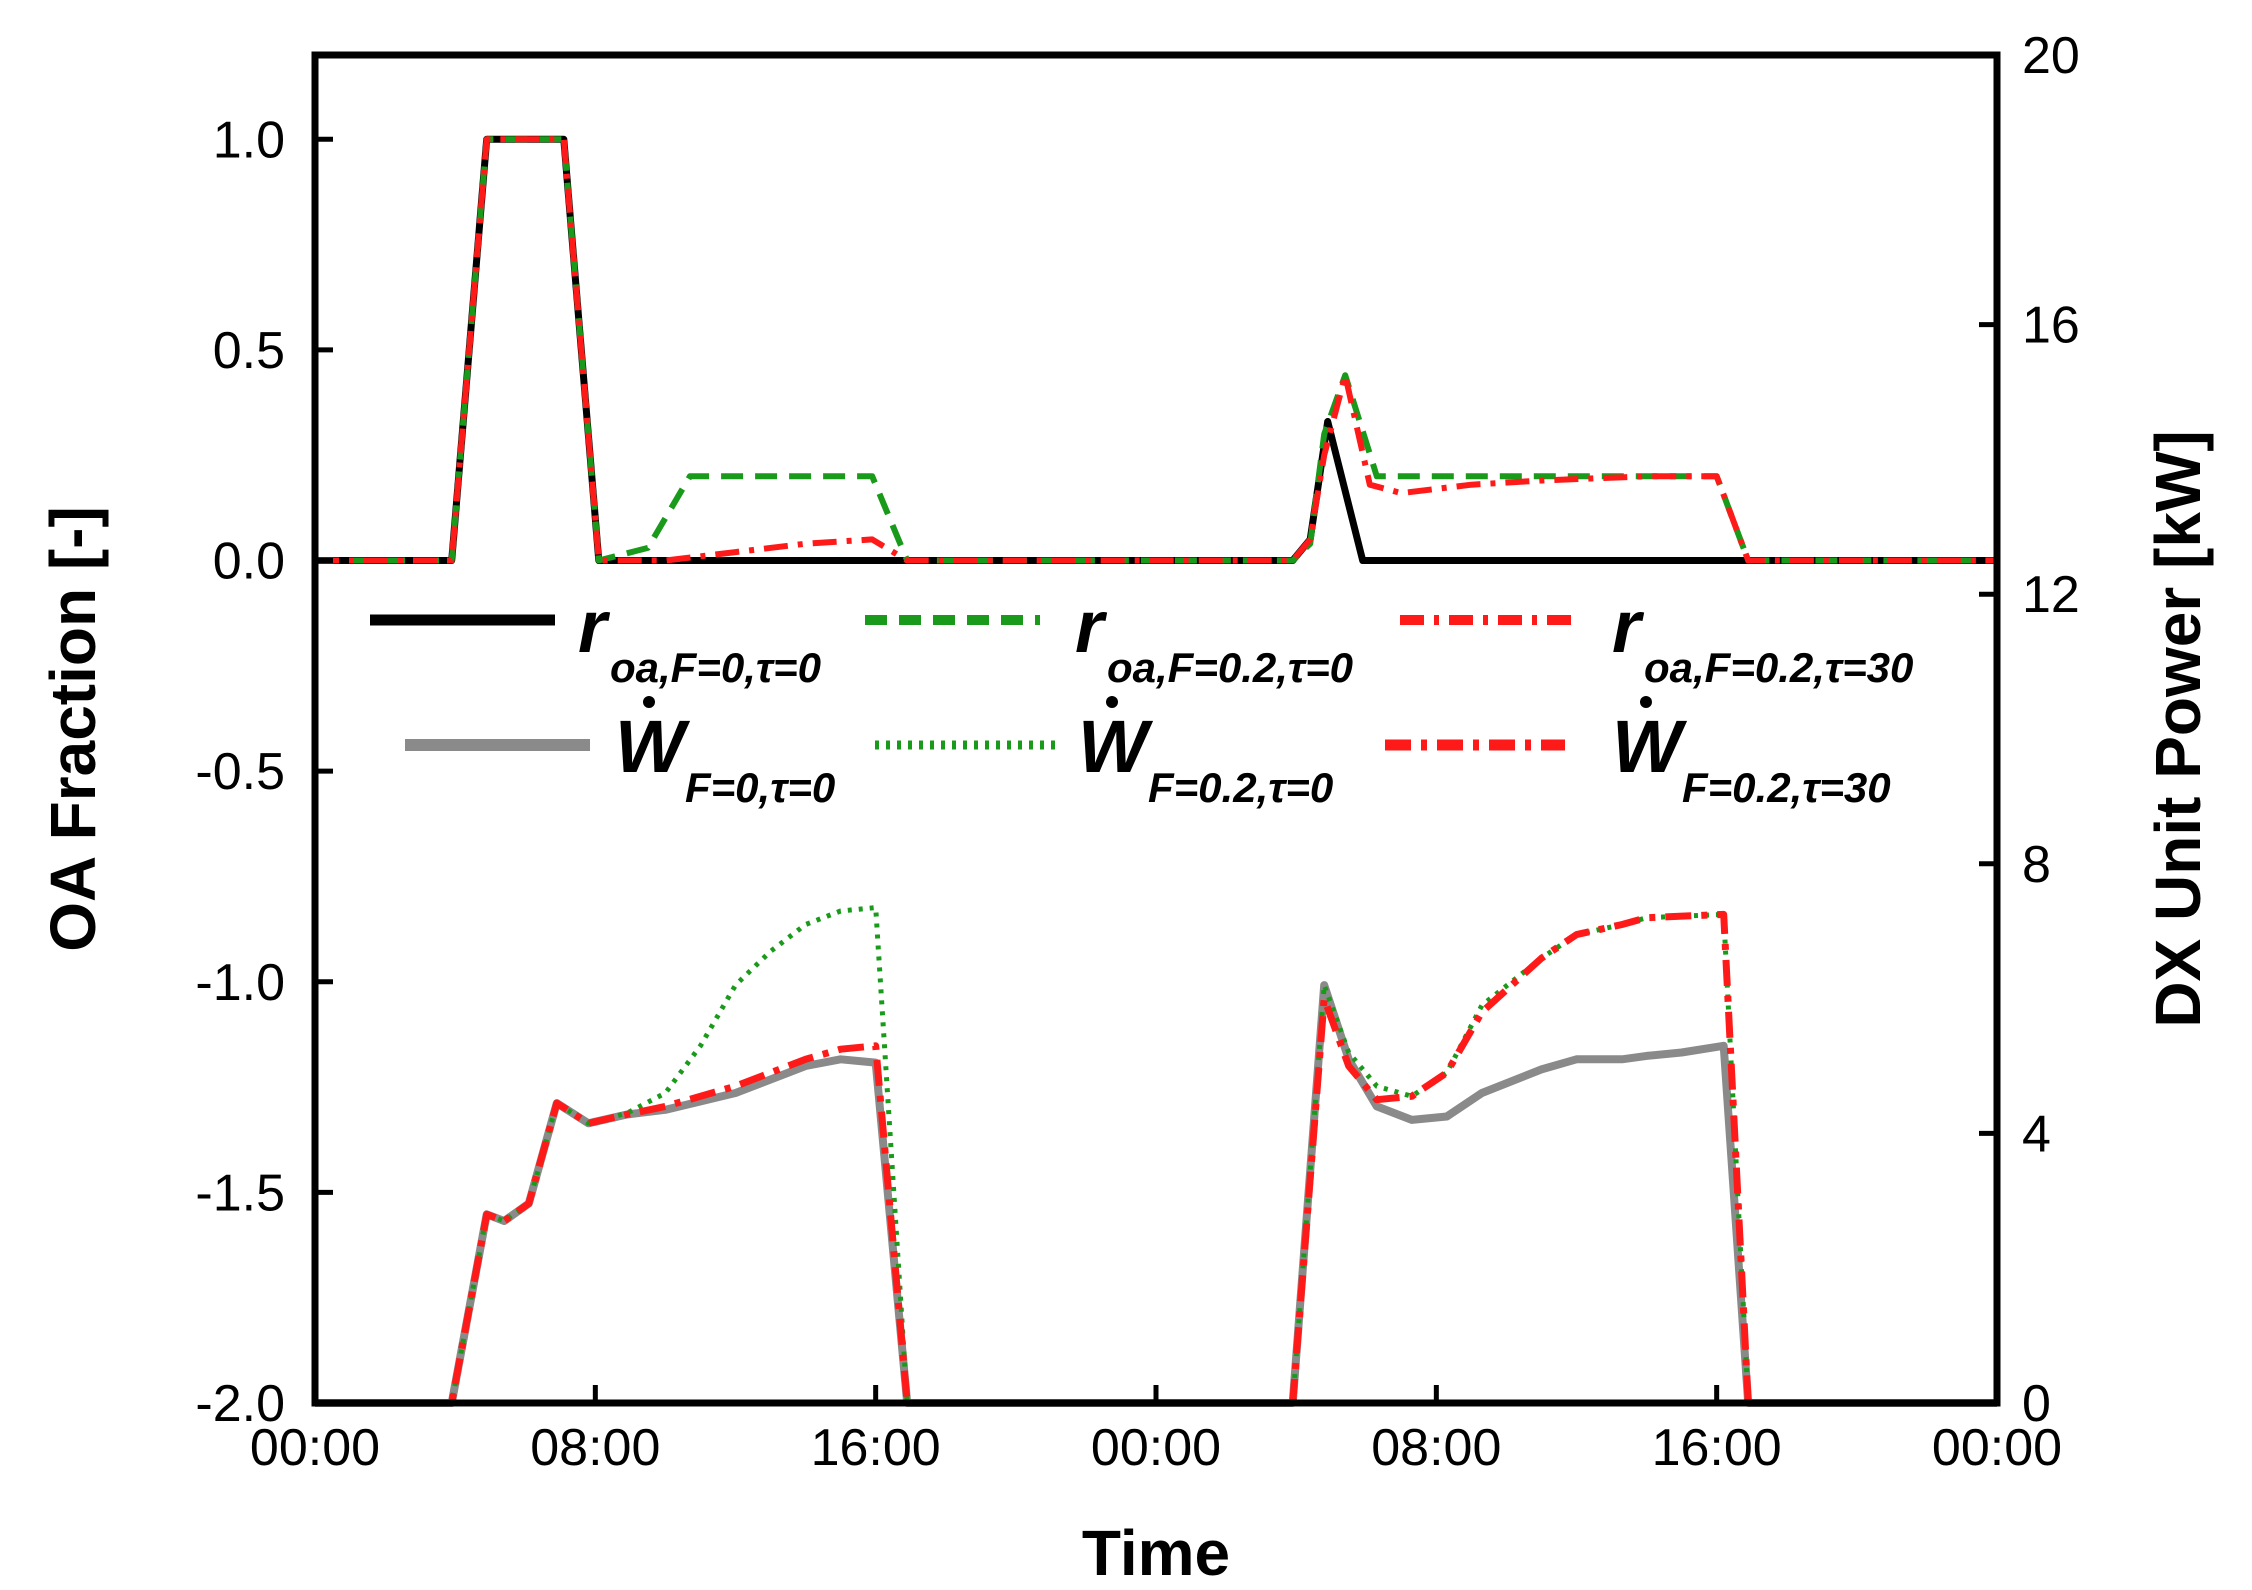 Image resolution: width=2252 pixels, height=1590 pixels. Describe the element at coordinates (2036, 1404) in the screenshot. I see `y-right-tick-label: 0` at that location.